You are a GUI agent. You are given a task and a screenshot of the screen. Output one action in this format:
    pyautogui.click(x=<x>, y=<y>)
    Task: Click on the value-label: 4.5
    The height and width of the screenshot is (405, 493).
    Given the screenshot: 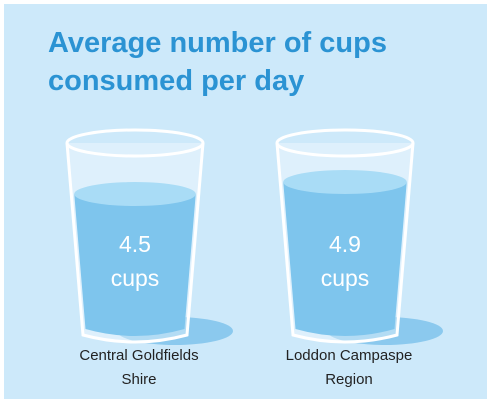 What is the action you would take?
    pyautogui.click(x=135, y=244)
    